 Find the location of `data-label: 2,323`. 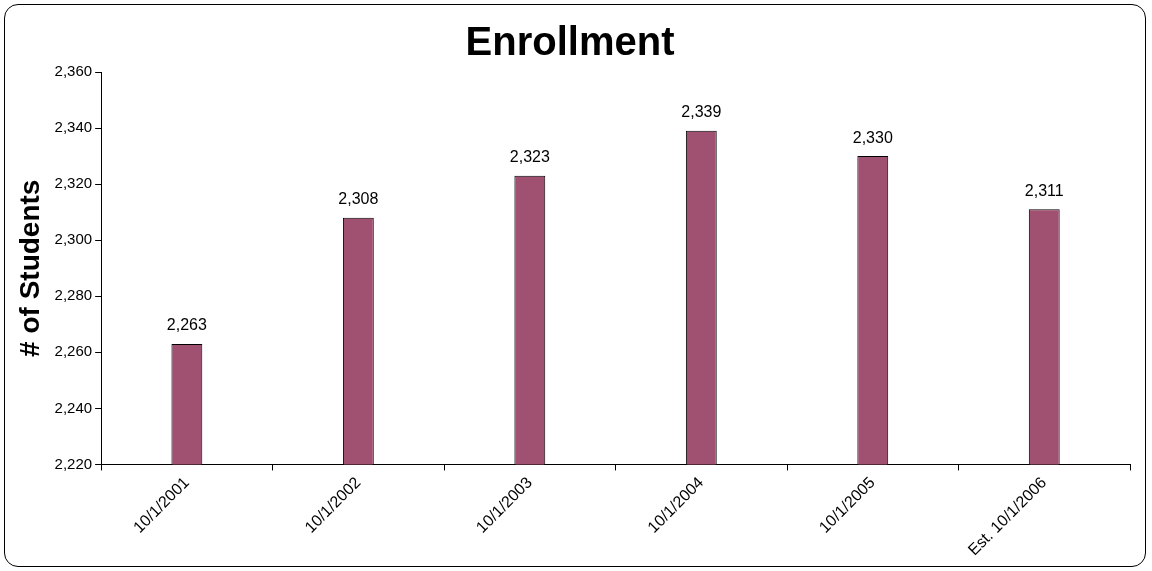

data-label: 2,323 is located at coordinates (529, 157).